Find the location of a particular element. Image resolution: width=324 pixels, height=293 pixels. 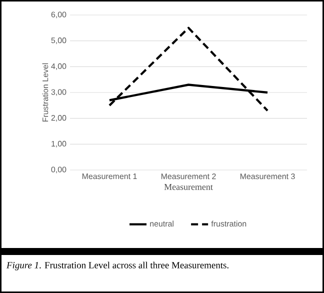

x-axis-title: Measurement is located at coordinates (188, 187).